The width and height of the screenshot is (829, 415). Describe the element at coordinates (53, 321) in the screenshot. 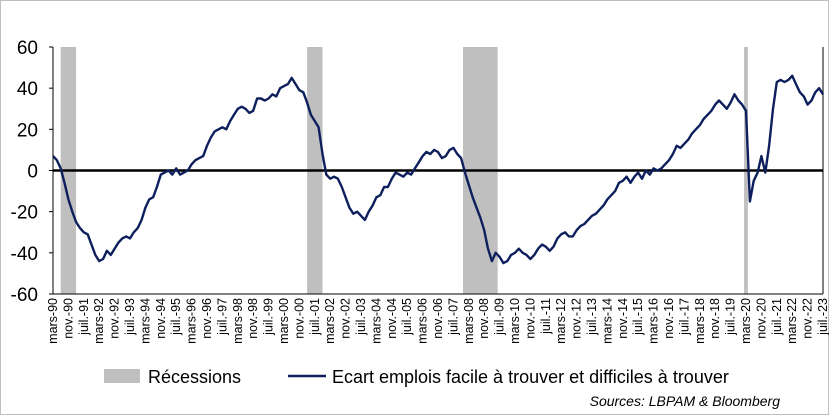

I see `x-tick-label: mars-90` at that location.